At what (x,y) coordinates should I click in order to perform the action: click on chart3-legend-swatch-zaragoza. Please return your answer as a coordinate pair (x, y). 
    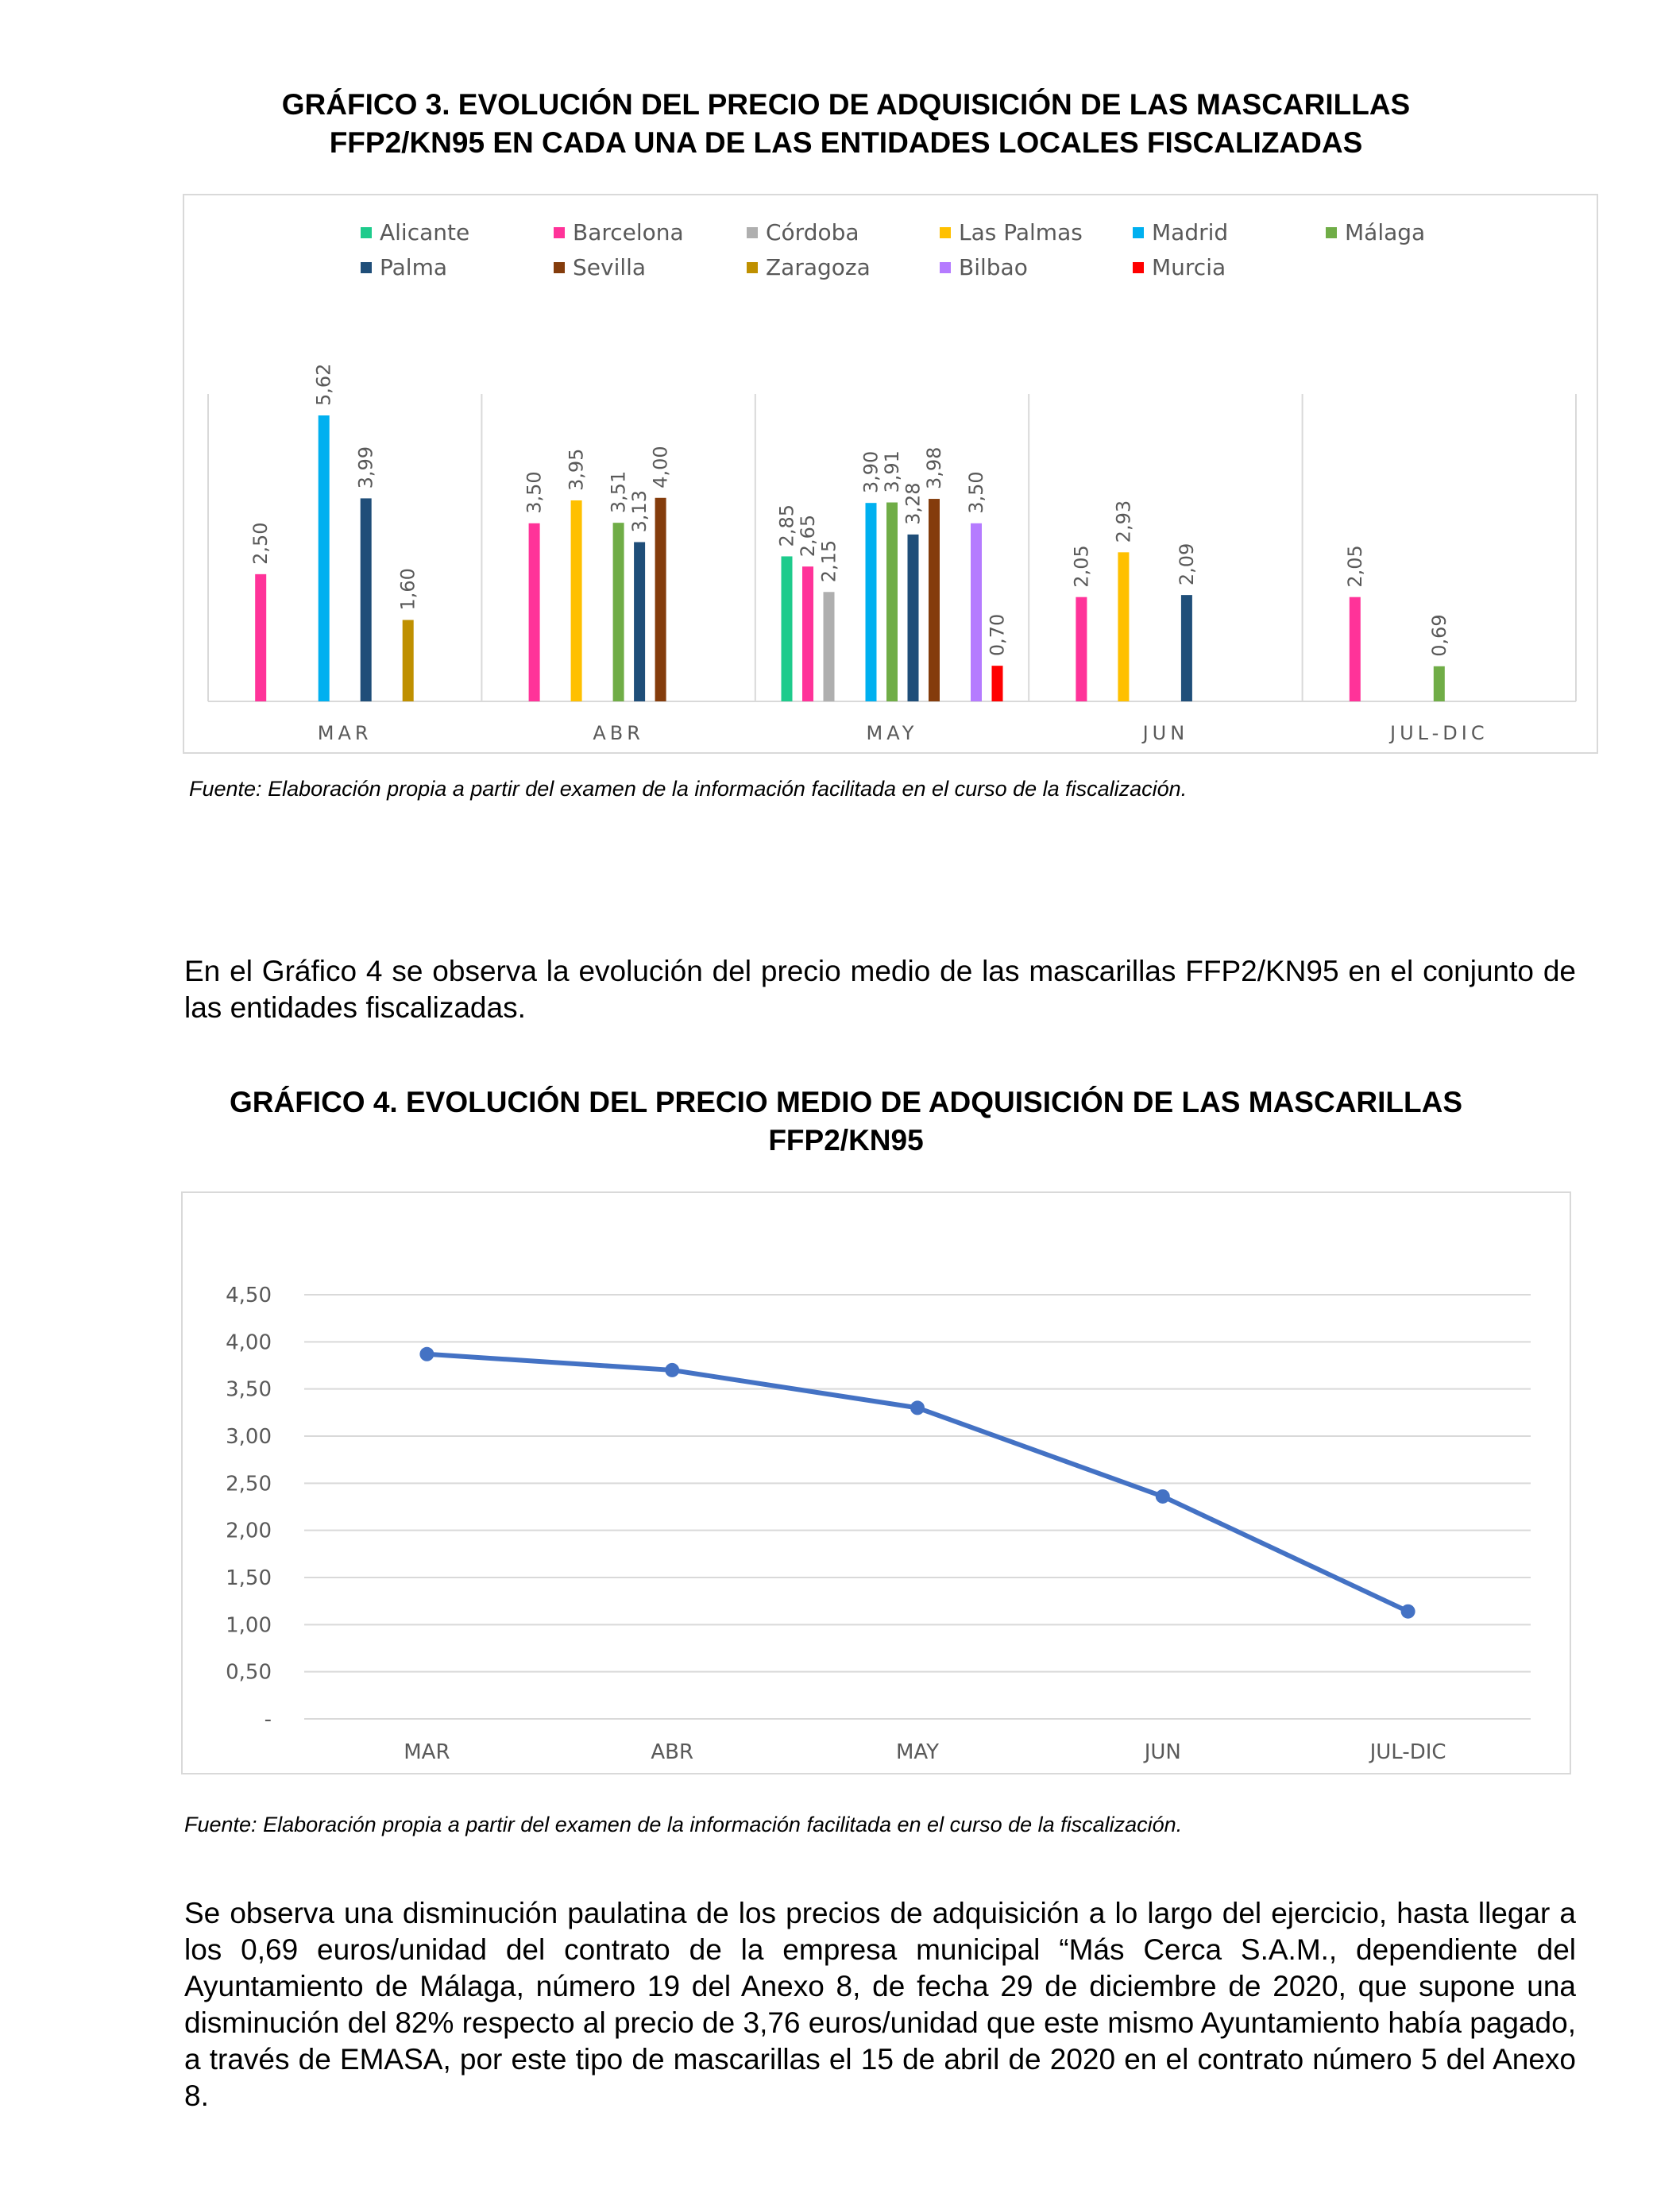
    Looking at the image, I should click on (752, 268).